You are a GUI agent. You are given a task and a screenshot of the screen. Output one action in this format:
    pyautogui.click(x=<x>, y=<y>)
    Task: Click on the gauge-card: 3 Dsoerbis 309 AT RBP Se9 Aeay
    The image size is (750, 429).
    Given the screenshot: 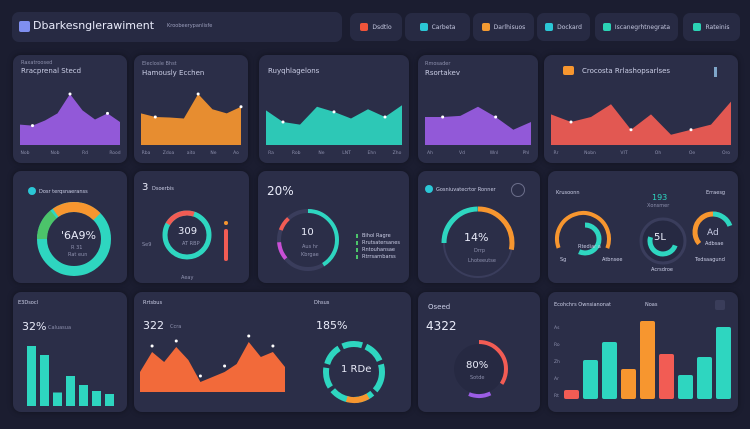 What is the action you would take?
    pyautogui.click(x=191, y=227)
    